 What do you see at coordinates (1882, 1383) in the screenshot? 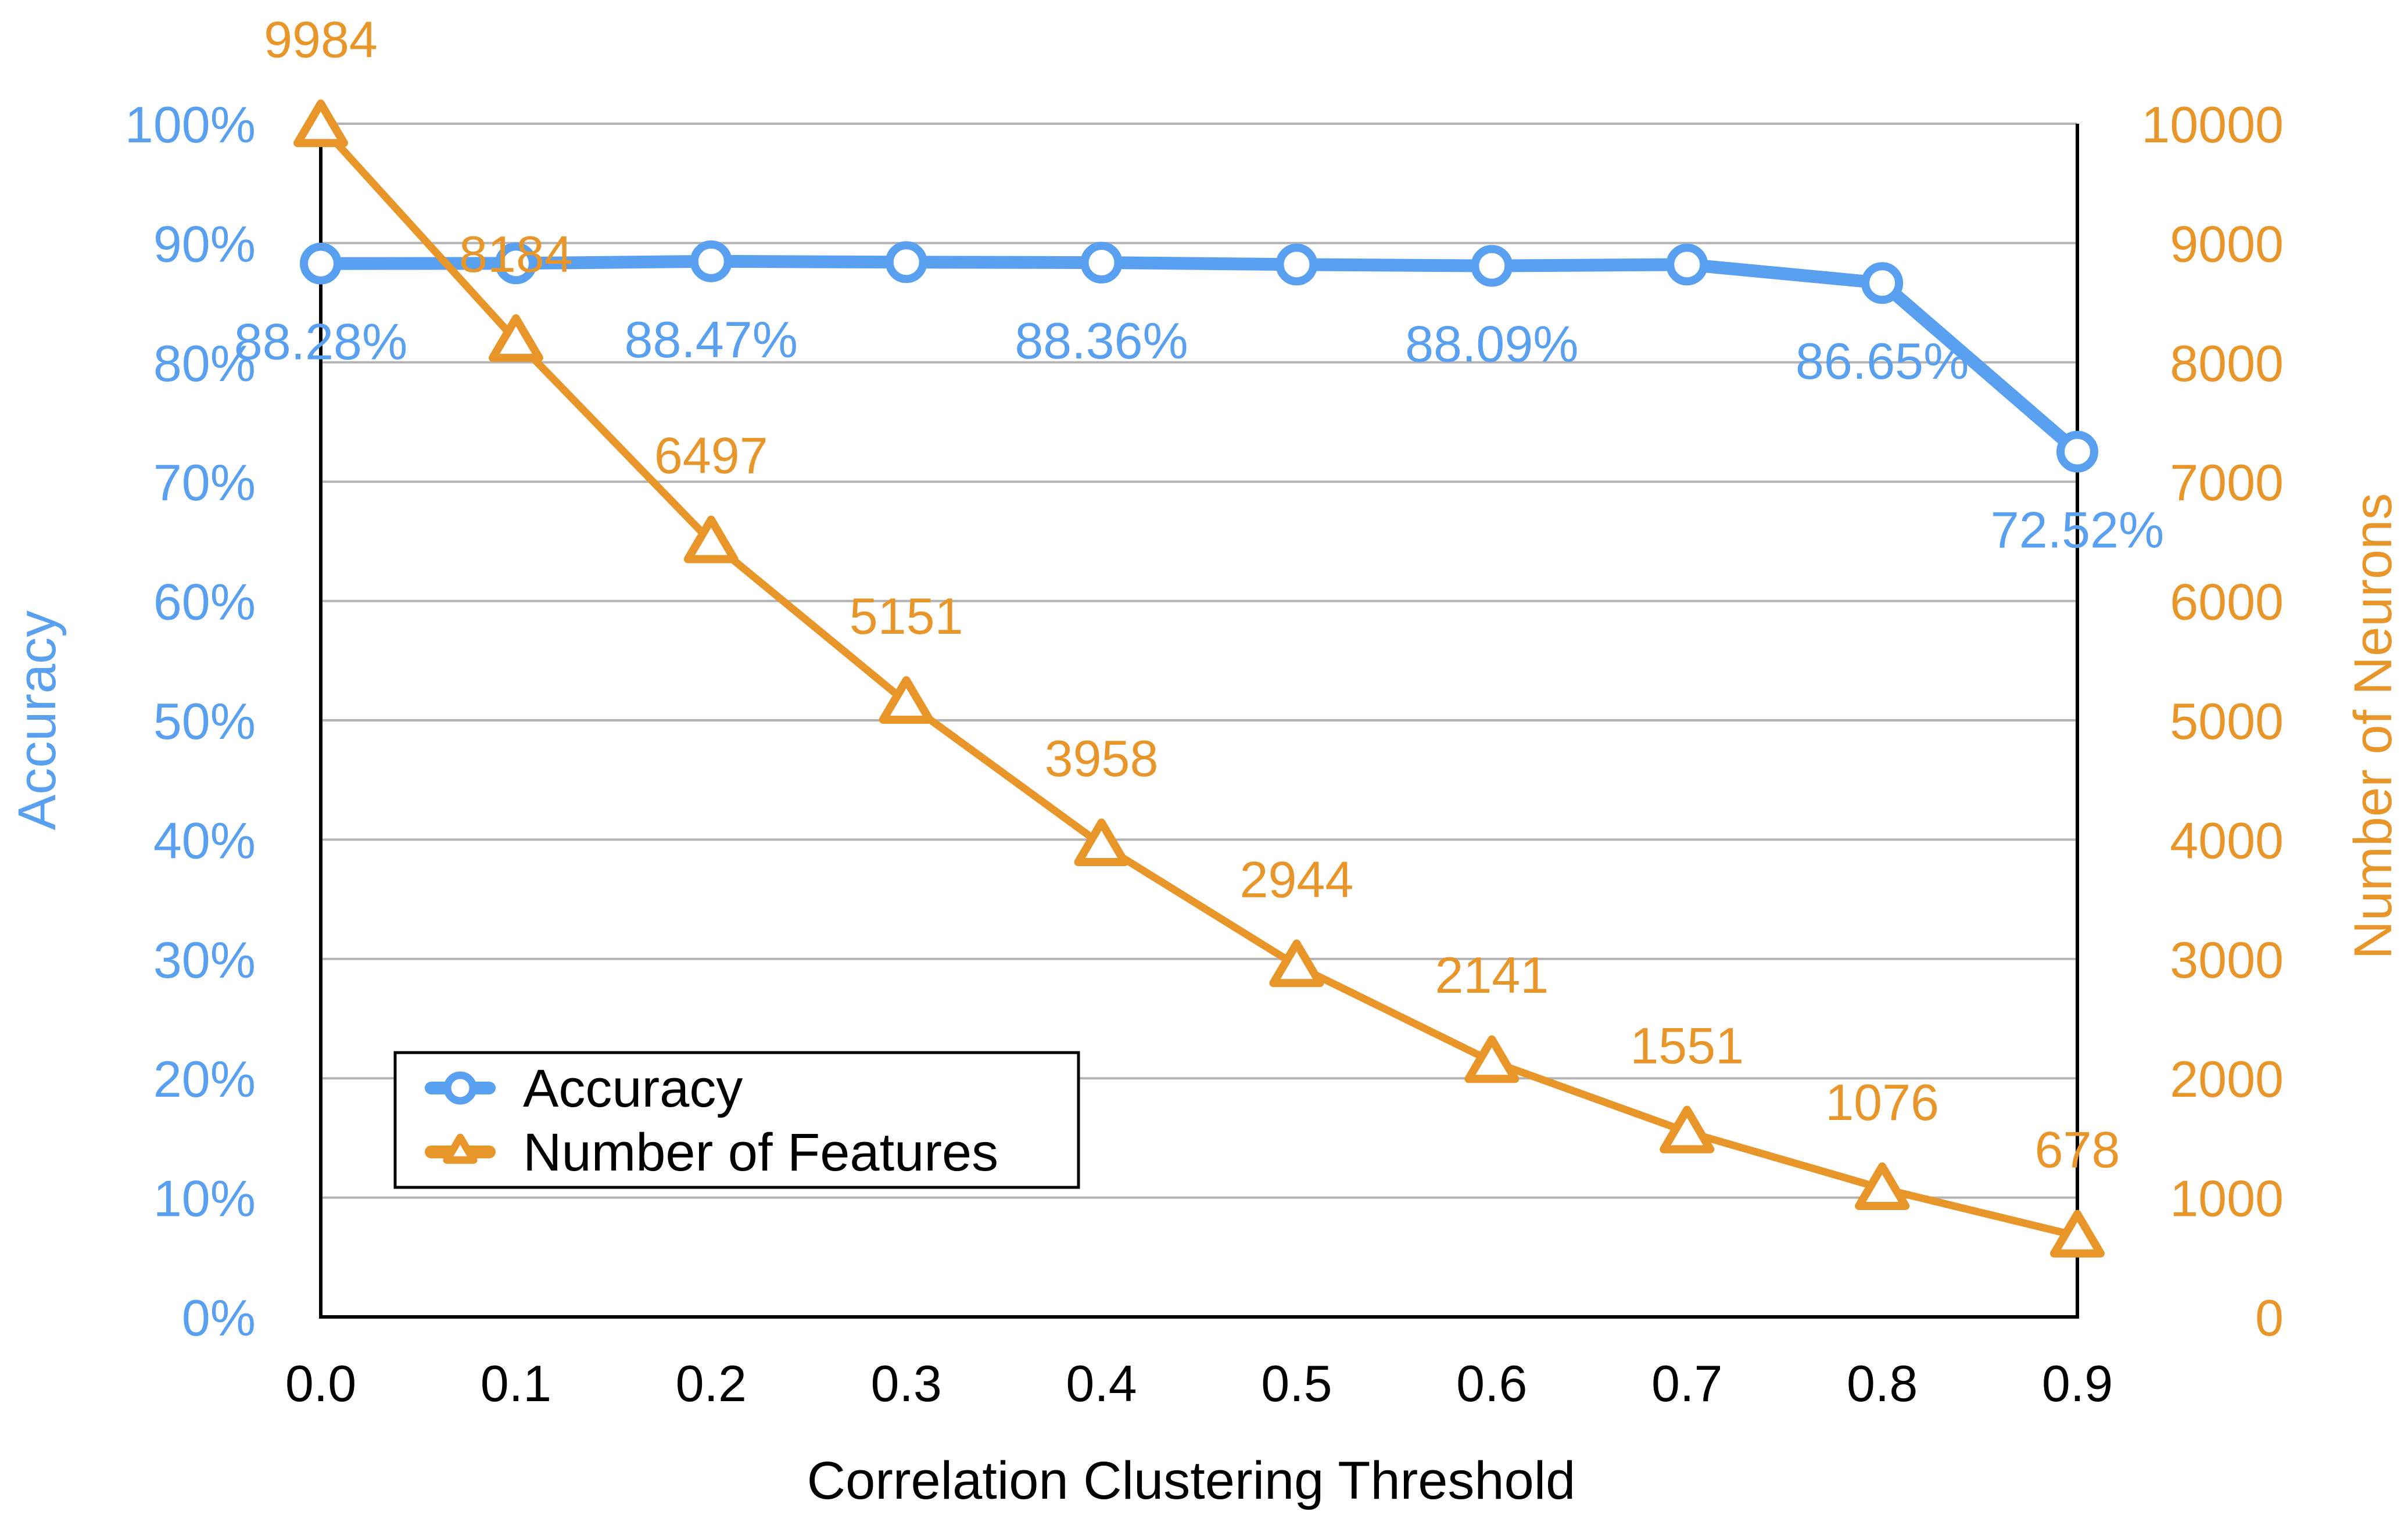
I see `x-tick-label: 0.8` at bounding box center [1882, 1383].